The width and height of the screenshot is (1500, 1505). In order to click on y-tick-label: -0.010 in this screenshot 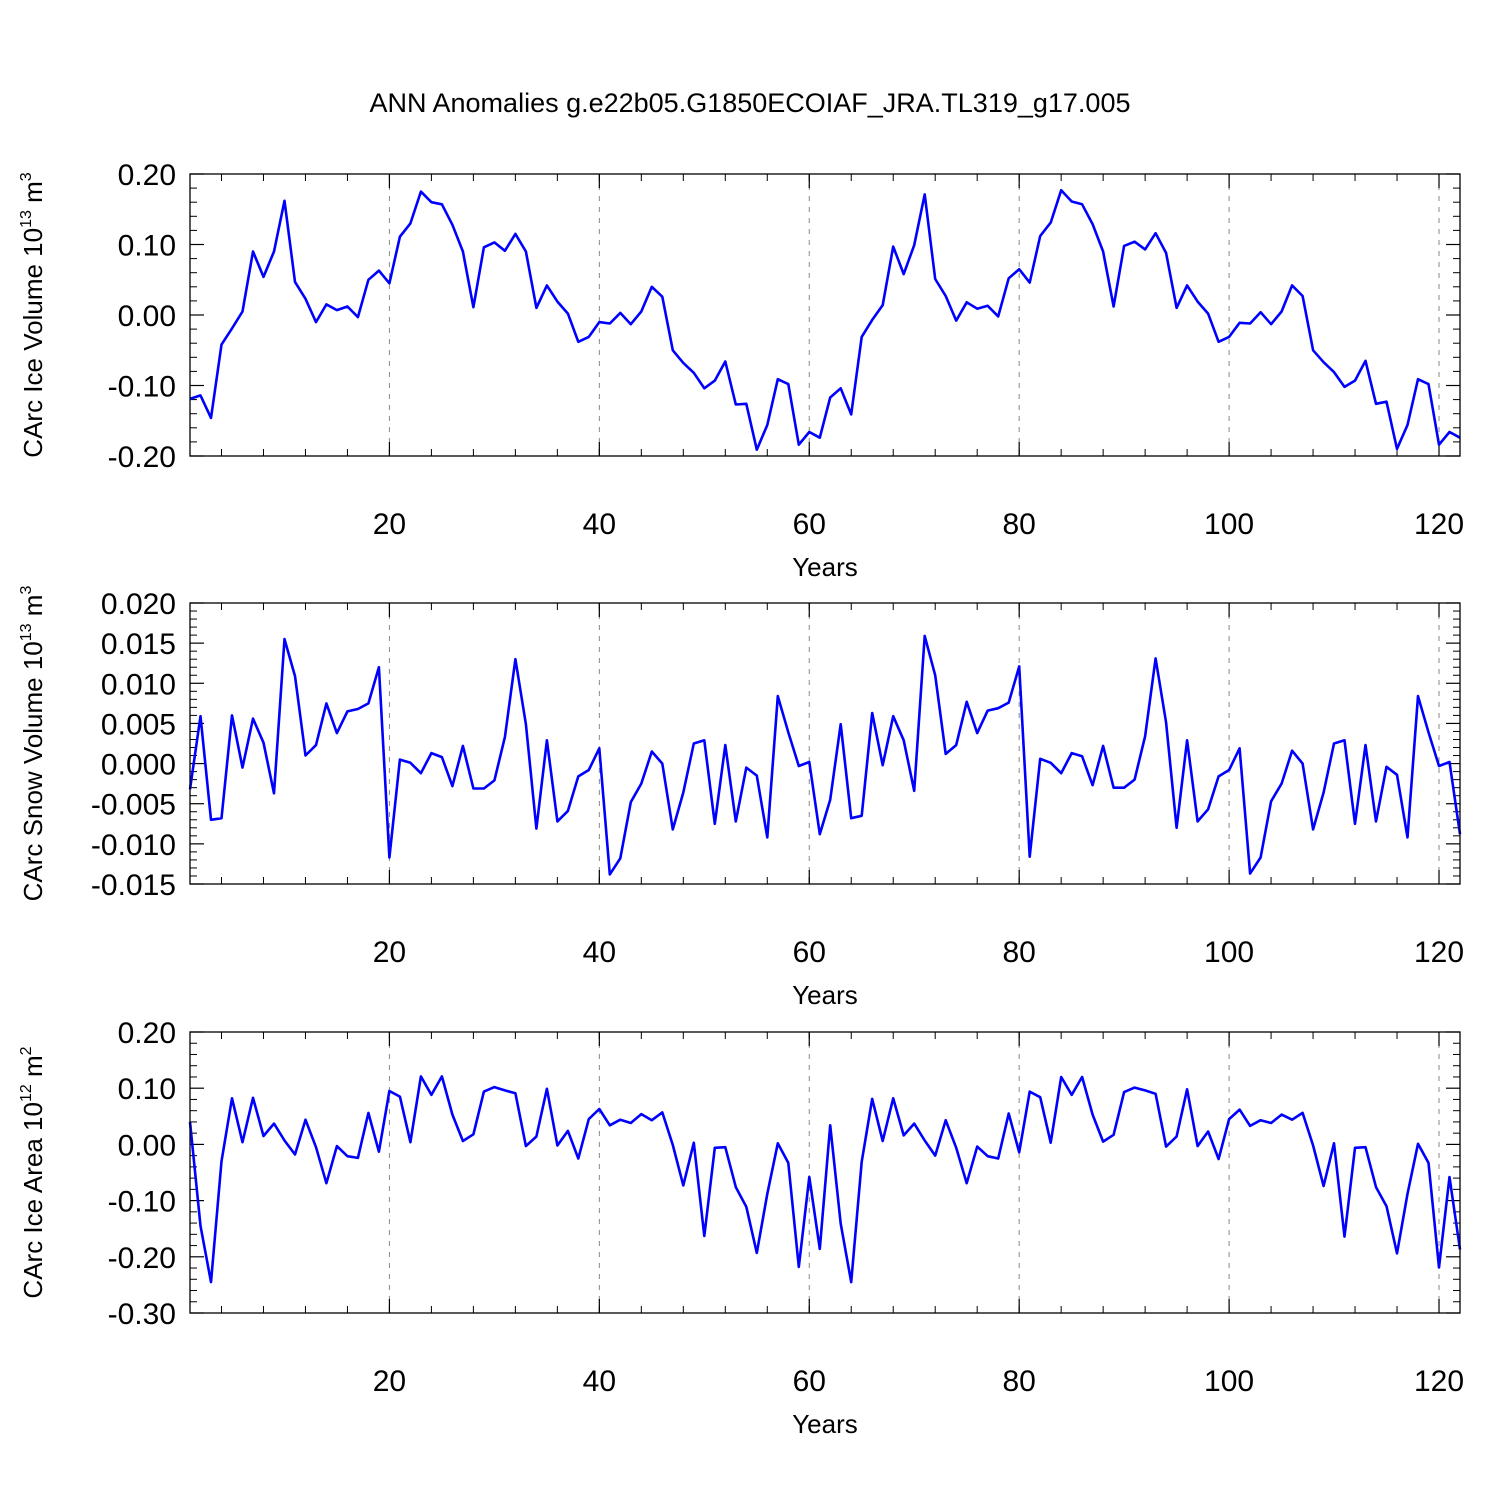, I will do `click(133, 845)`.